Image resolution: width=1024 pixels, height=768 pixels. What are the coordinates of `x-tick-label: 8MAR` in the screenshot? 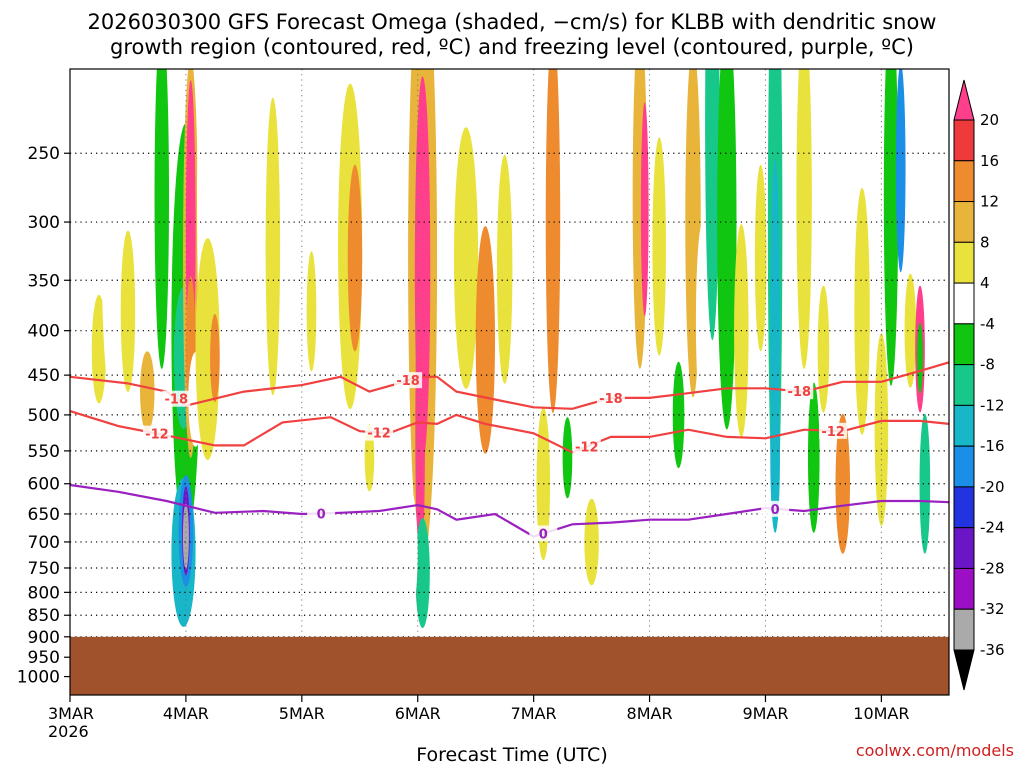 It's located at (650, 713).